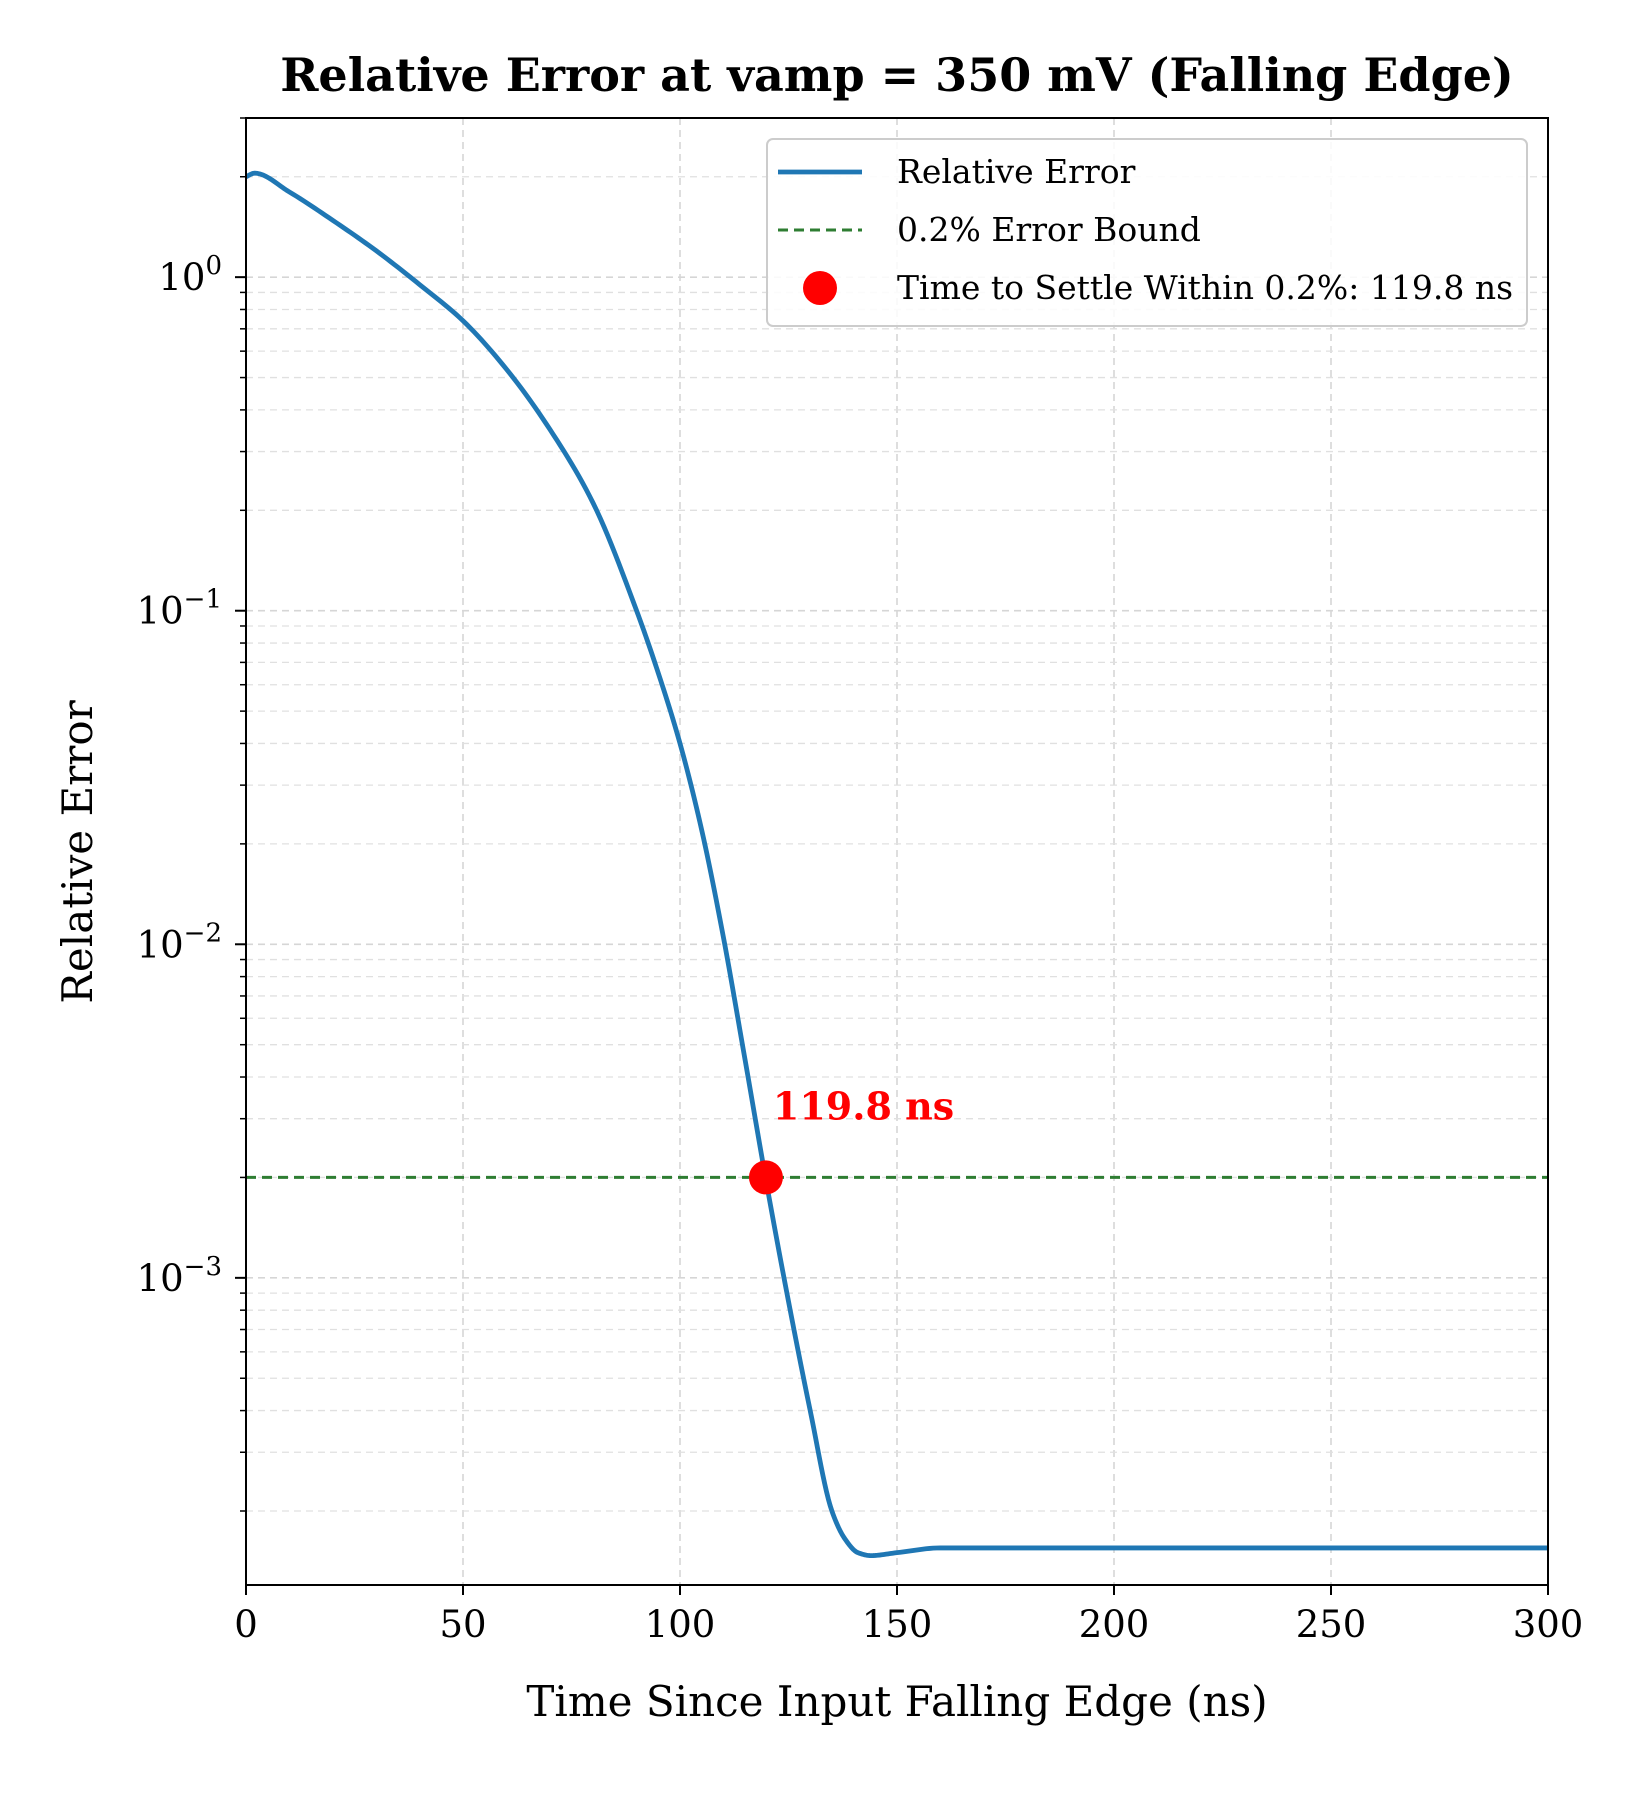  I want to click on x-tick-label: 200, so click(1114, 1624).